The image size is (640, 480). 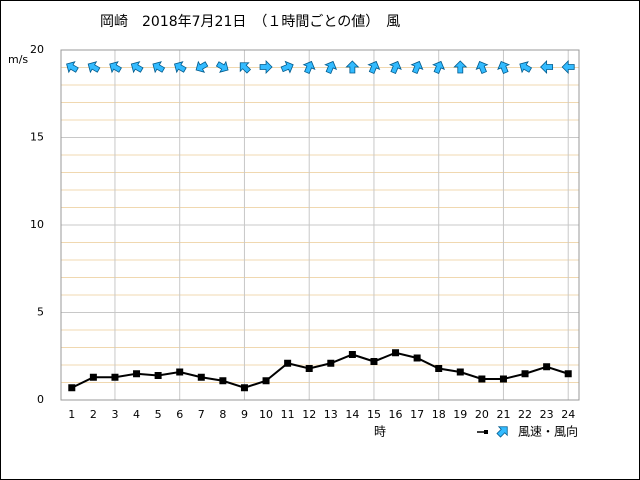 I want to click on legend-arrow, so click(x=502, y=432).